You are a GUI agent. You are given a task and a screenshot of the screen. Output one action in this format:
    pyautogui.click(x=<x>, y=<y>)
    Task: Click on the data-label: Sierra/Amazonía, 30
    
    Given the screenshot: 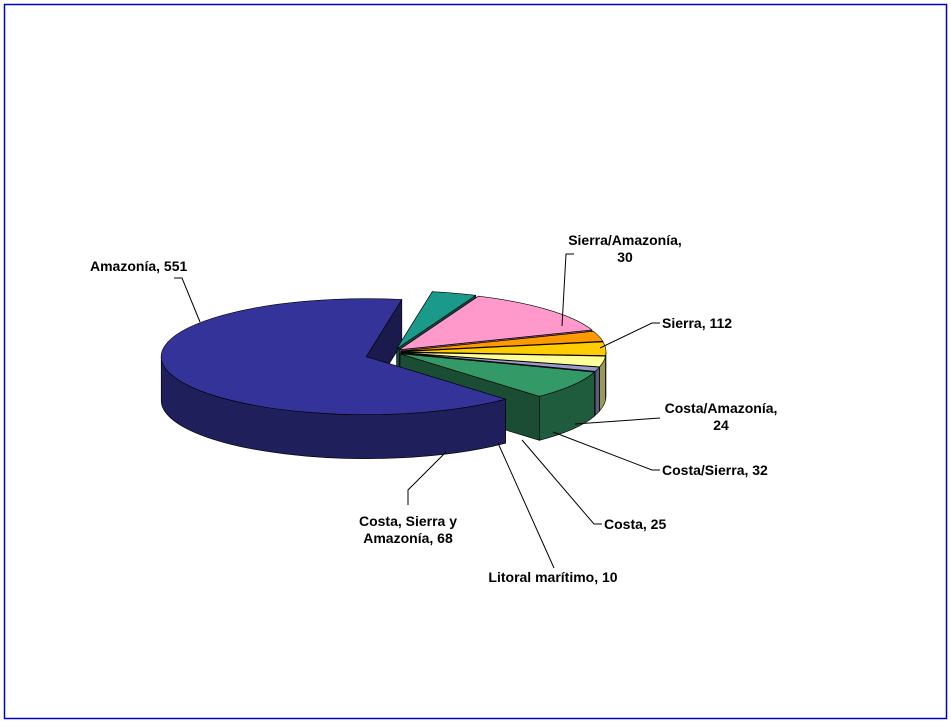 What is the action you would take?
    pyautogui.click(x=625, y=248)
    